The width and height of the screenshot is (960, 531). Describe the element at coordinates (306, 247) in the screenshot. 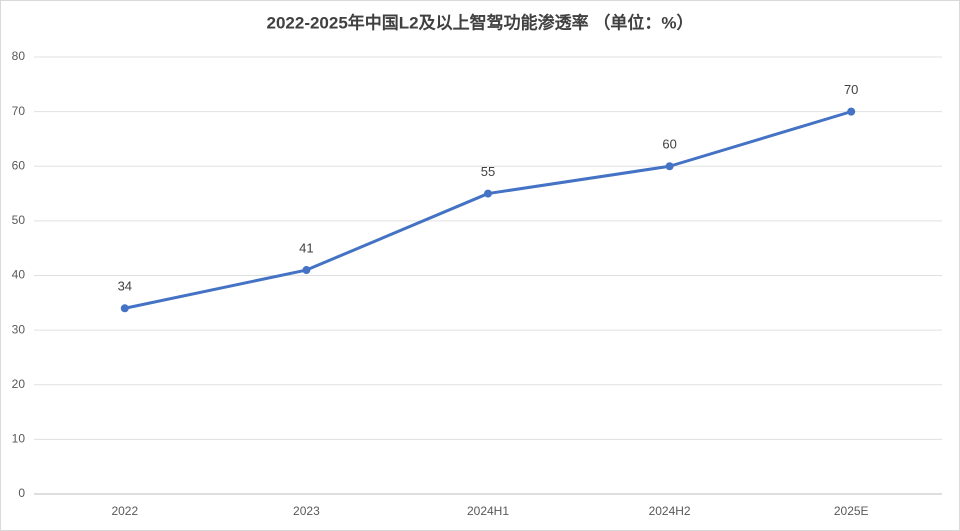

I see `data-label: 41` at that location.